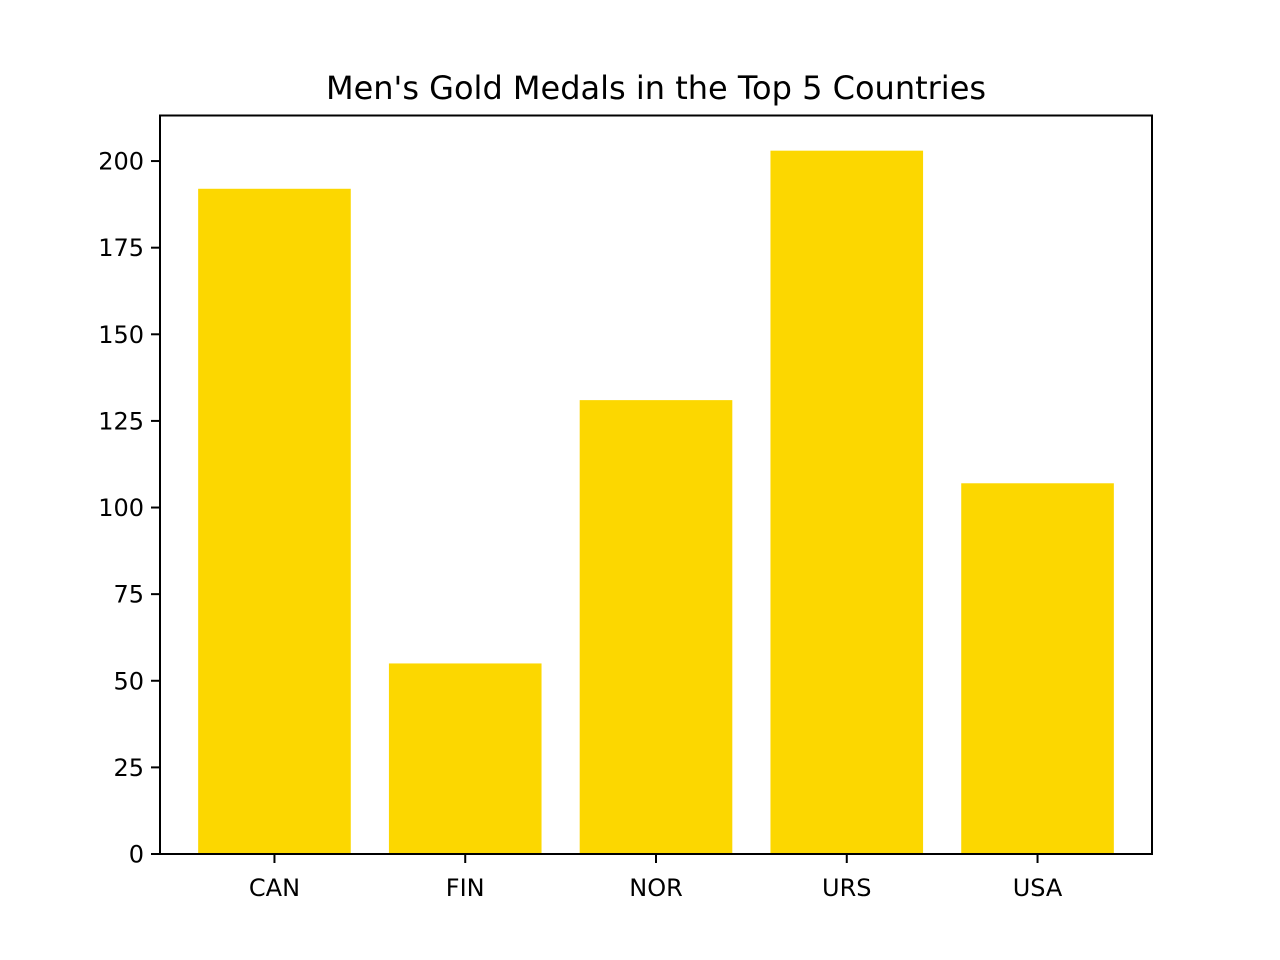 This screenshot has width=1280, height=960. What do you see at coordinates (656, 888) in the screenshot?
I see `x-tick-label: NOR` at bounding box center [656, 888].